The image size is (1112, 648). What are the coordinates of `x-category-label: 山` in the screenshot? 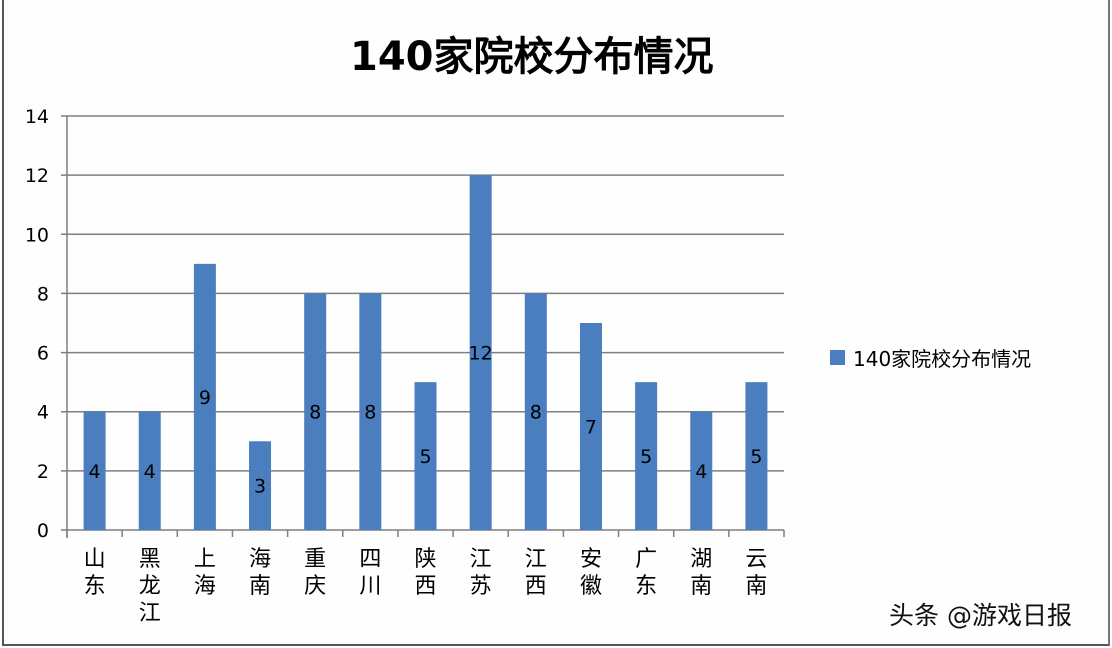 It's located at (95, 559).